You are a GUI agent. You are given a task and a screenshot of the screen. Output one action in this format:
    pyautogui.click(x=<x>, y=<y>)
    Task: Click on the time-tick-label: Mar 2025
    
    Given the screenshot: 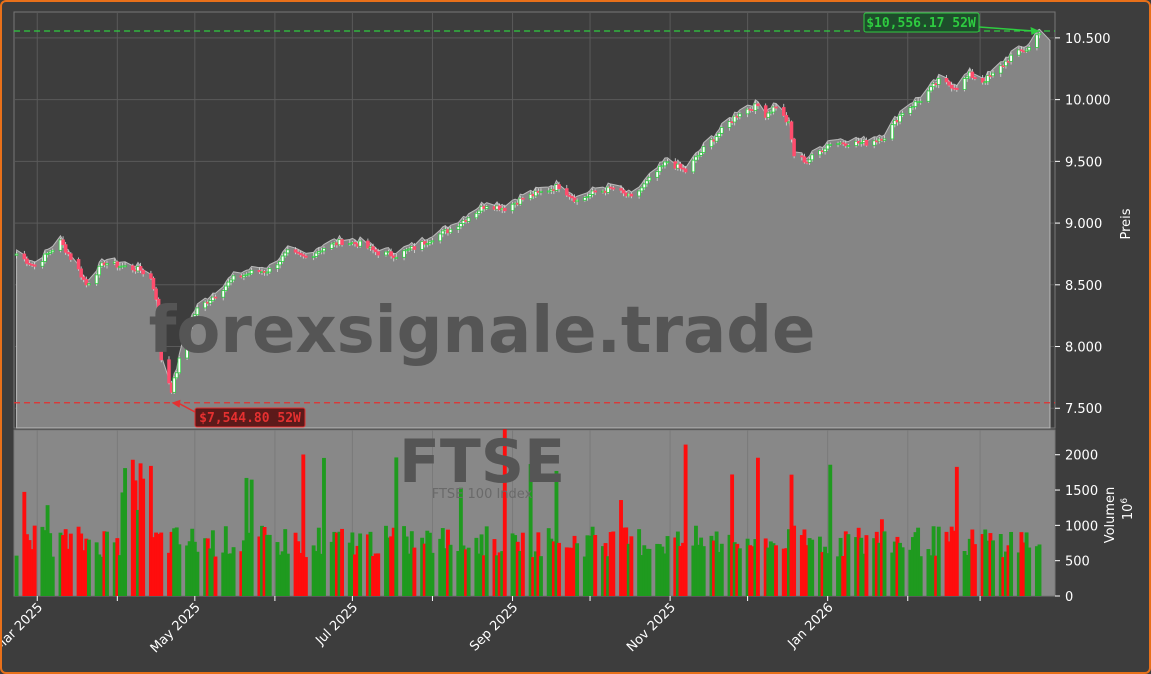 What is the action you would take?
    pyautogui.click(x=24, y=627)
    